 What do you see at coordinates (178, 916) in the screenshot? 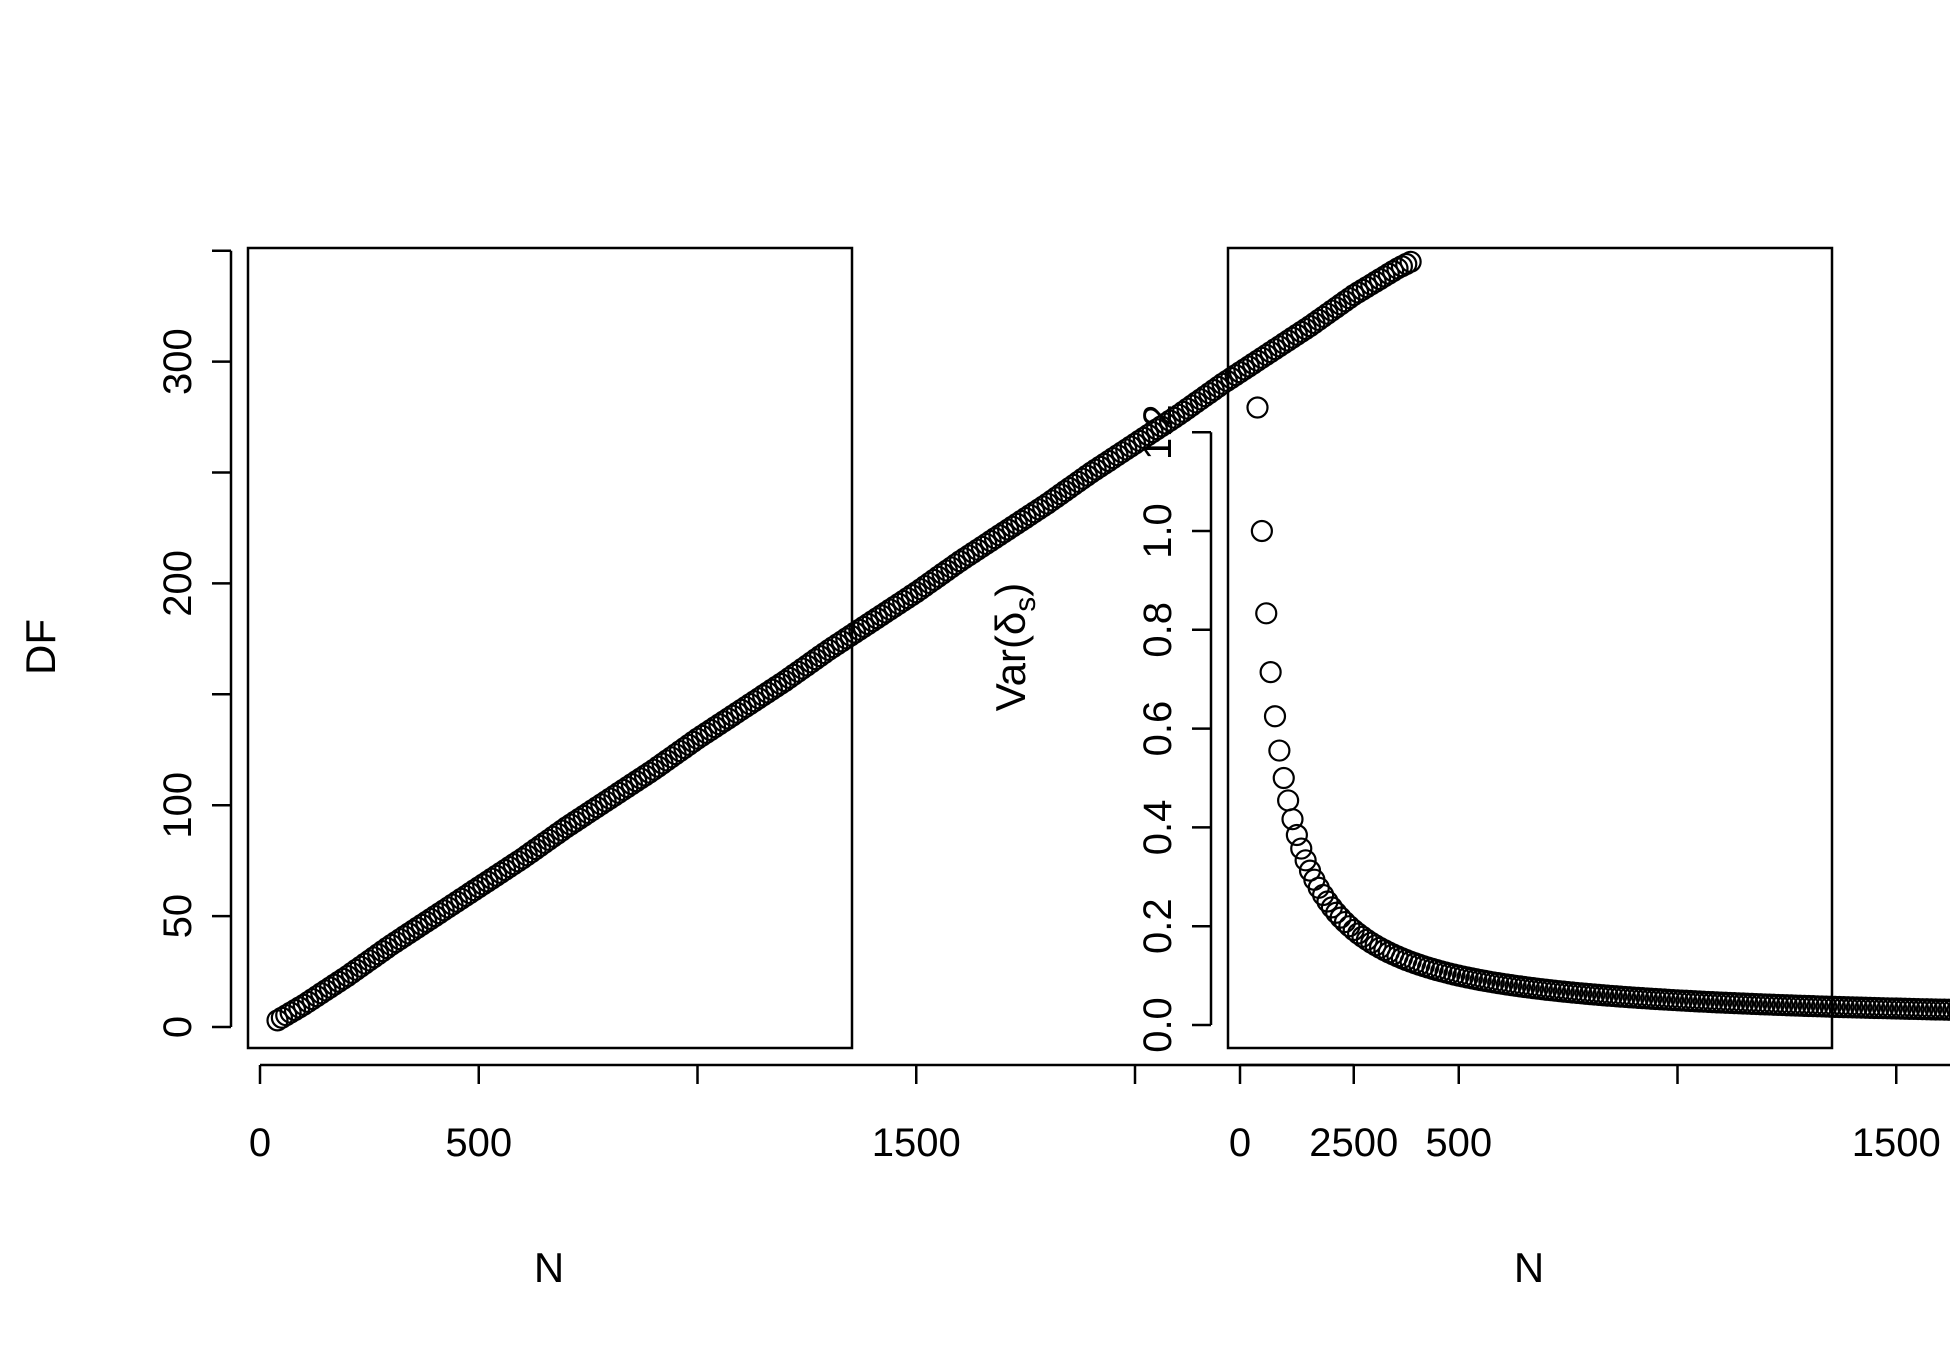
I see `y-tick-label: 50` at bounding box center [178, 916].